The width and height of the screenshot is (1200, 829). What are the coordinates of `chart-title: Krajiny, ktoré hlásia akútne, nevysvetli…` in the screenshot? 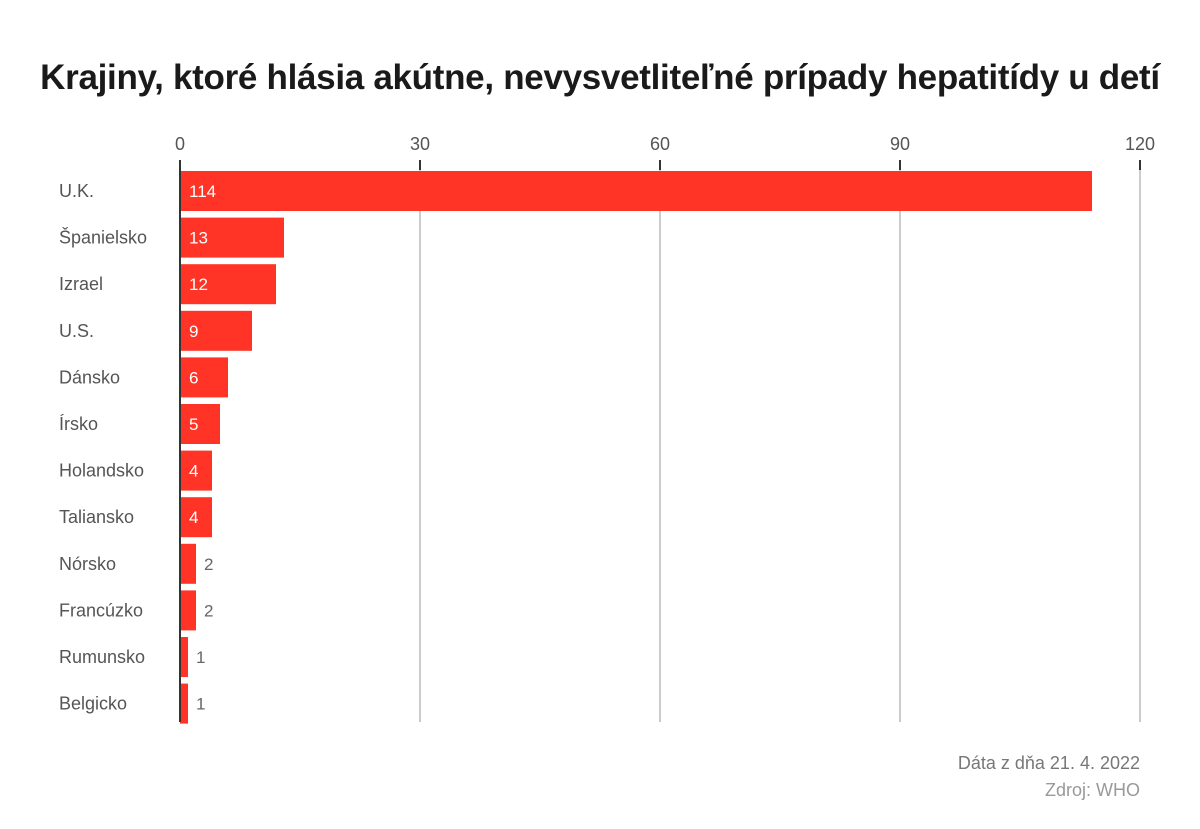 It's located at (600, 77).